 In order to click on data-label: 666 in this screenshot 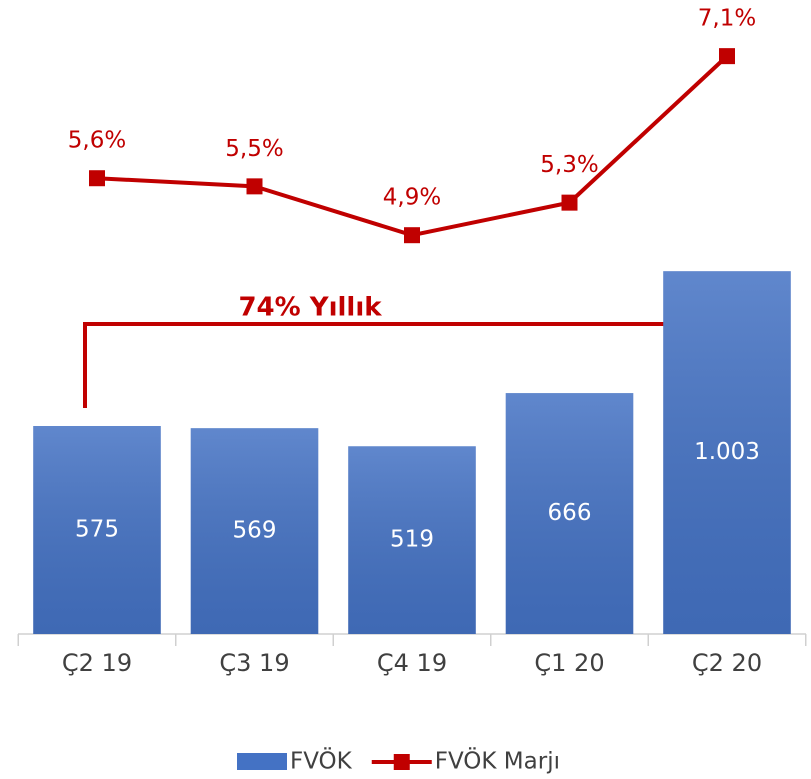, I will do `click(570, 513)`.